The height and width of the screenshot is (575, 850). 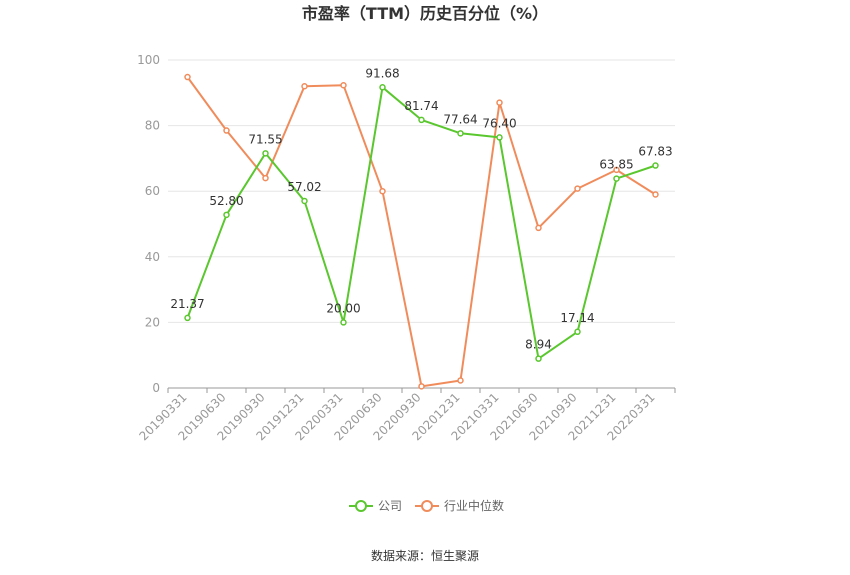 I want to click on legend-label: 行业中位数, so click(x=474, y=505).